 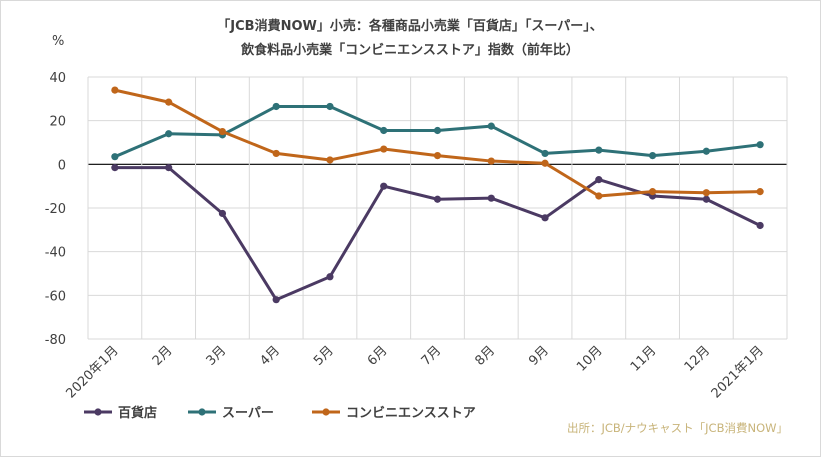 I want to click on y-tick-label: 40, so click(x=57, y=78).